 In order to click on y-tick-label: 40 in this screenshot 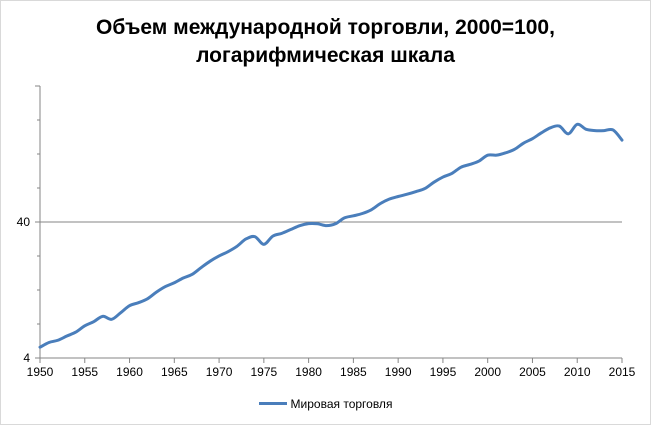, I will do `click(24, 222)`.